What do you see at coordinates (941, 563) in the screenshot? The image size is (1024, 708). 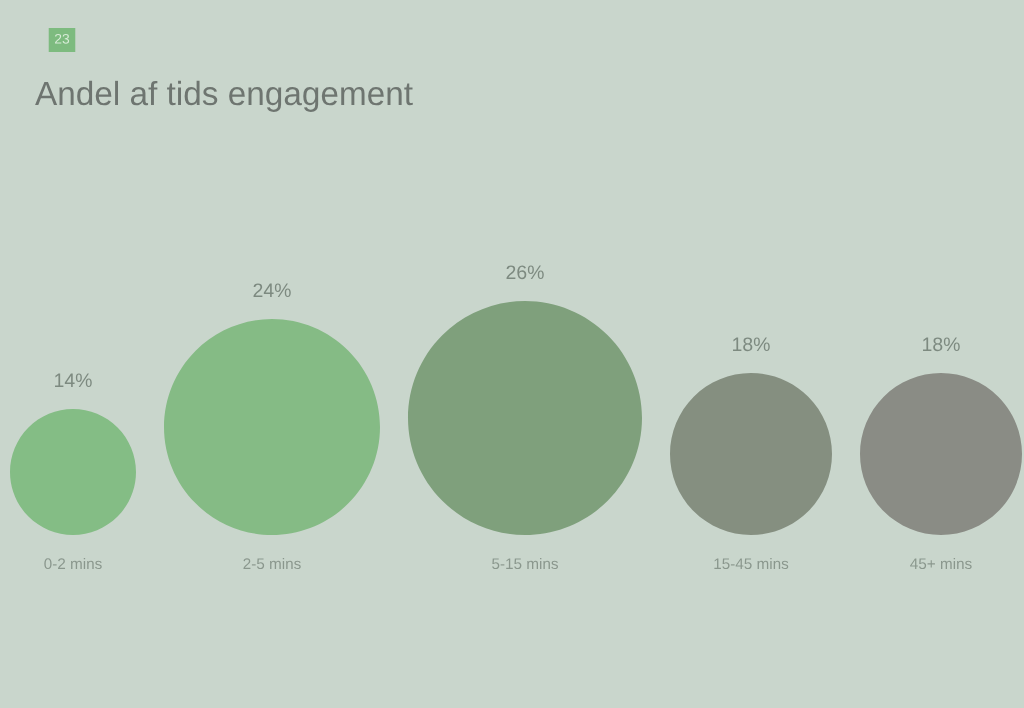 I see `category-label: 45+ mins` at bounding box center [941, 563].